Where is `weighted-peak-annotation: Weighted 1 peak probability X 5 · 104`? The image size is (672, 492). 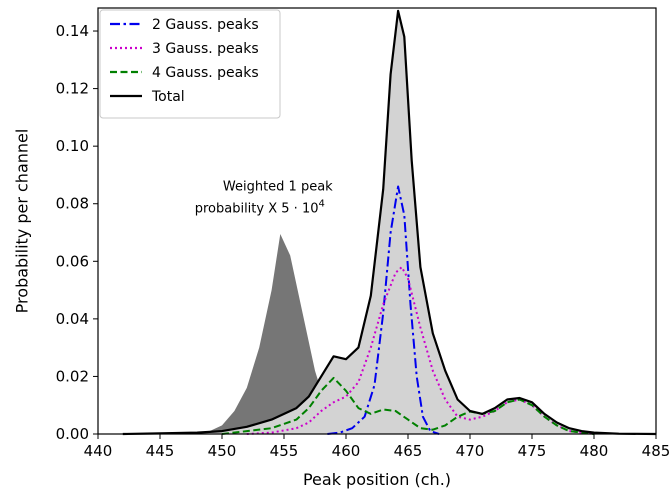 weighted-peak-annotation: Weighted 1 peak probability X 5 · 104 is located at coordinates (264, 197).